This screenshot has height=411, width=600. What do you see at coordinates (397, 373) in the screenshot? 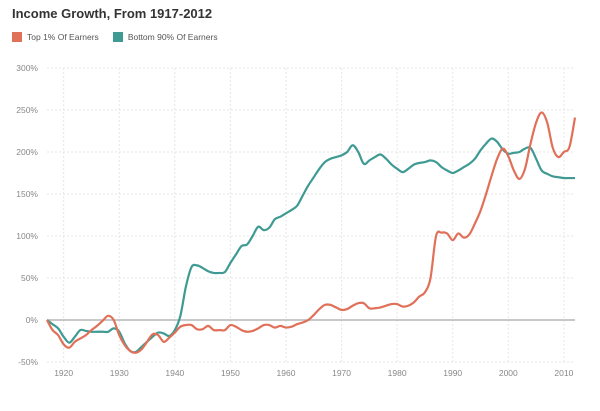
I see `x-tick-label: 1980` at bounding box center [397, 373].